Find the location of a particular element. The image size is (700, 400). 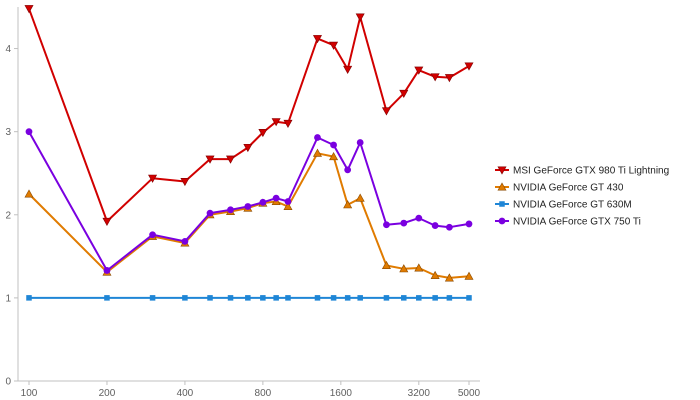

y-tick-label: 4 is located at coordinates (8, 49).